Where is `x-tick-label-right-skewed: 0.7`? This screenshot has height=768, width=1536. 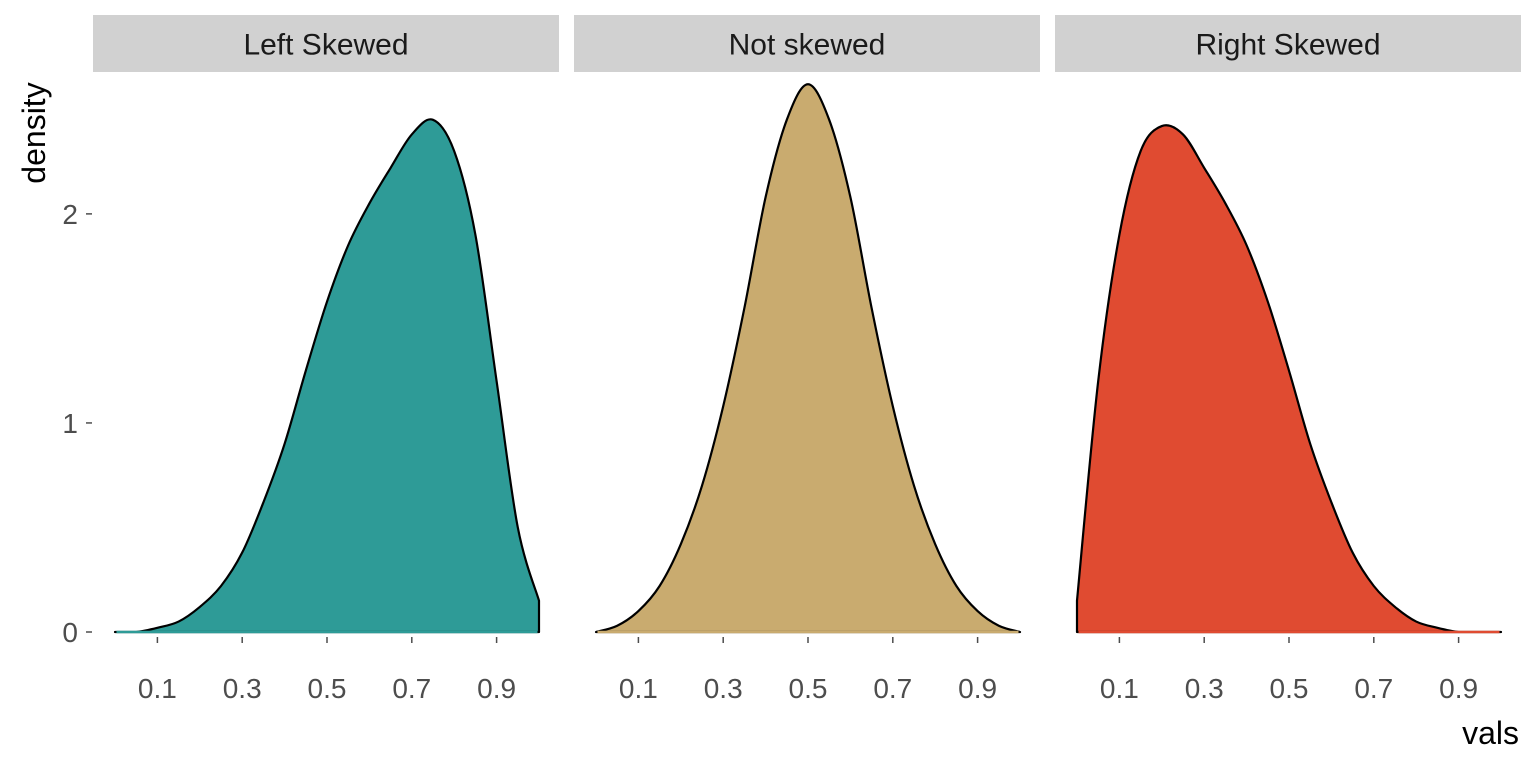
x-tick-label-right-skewed: 0.7 is located at coordinates (1373, 688).